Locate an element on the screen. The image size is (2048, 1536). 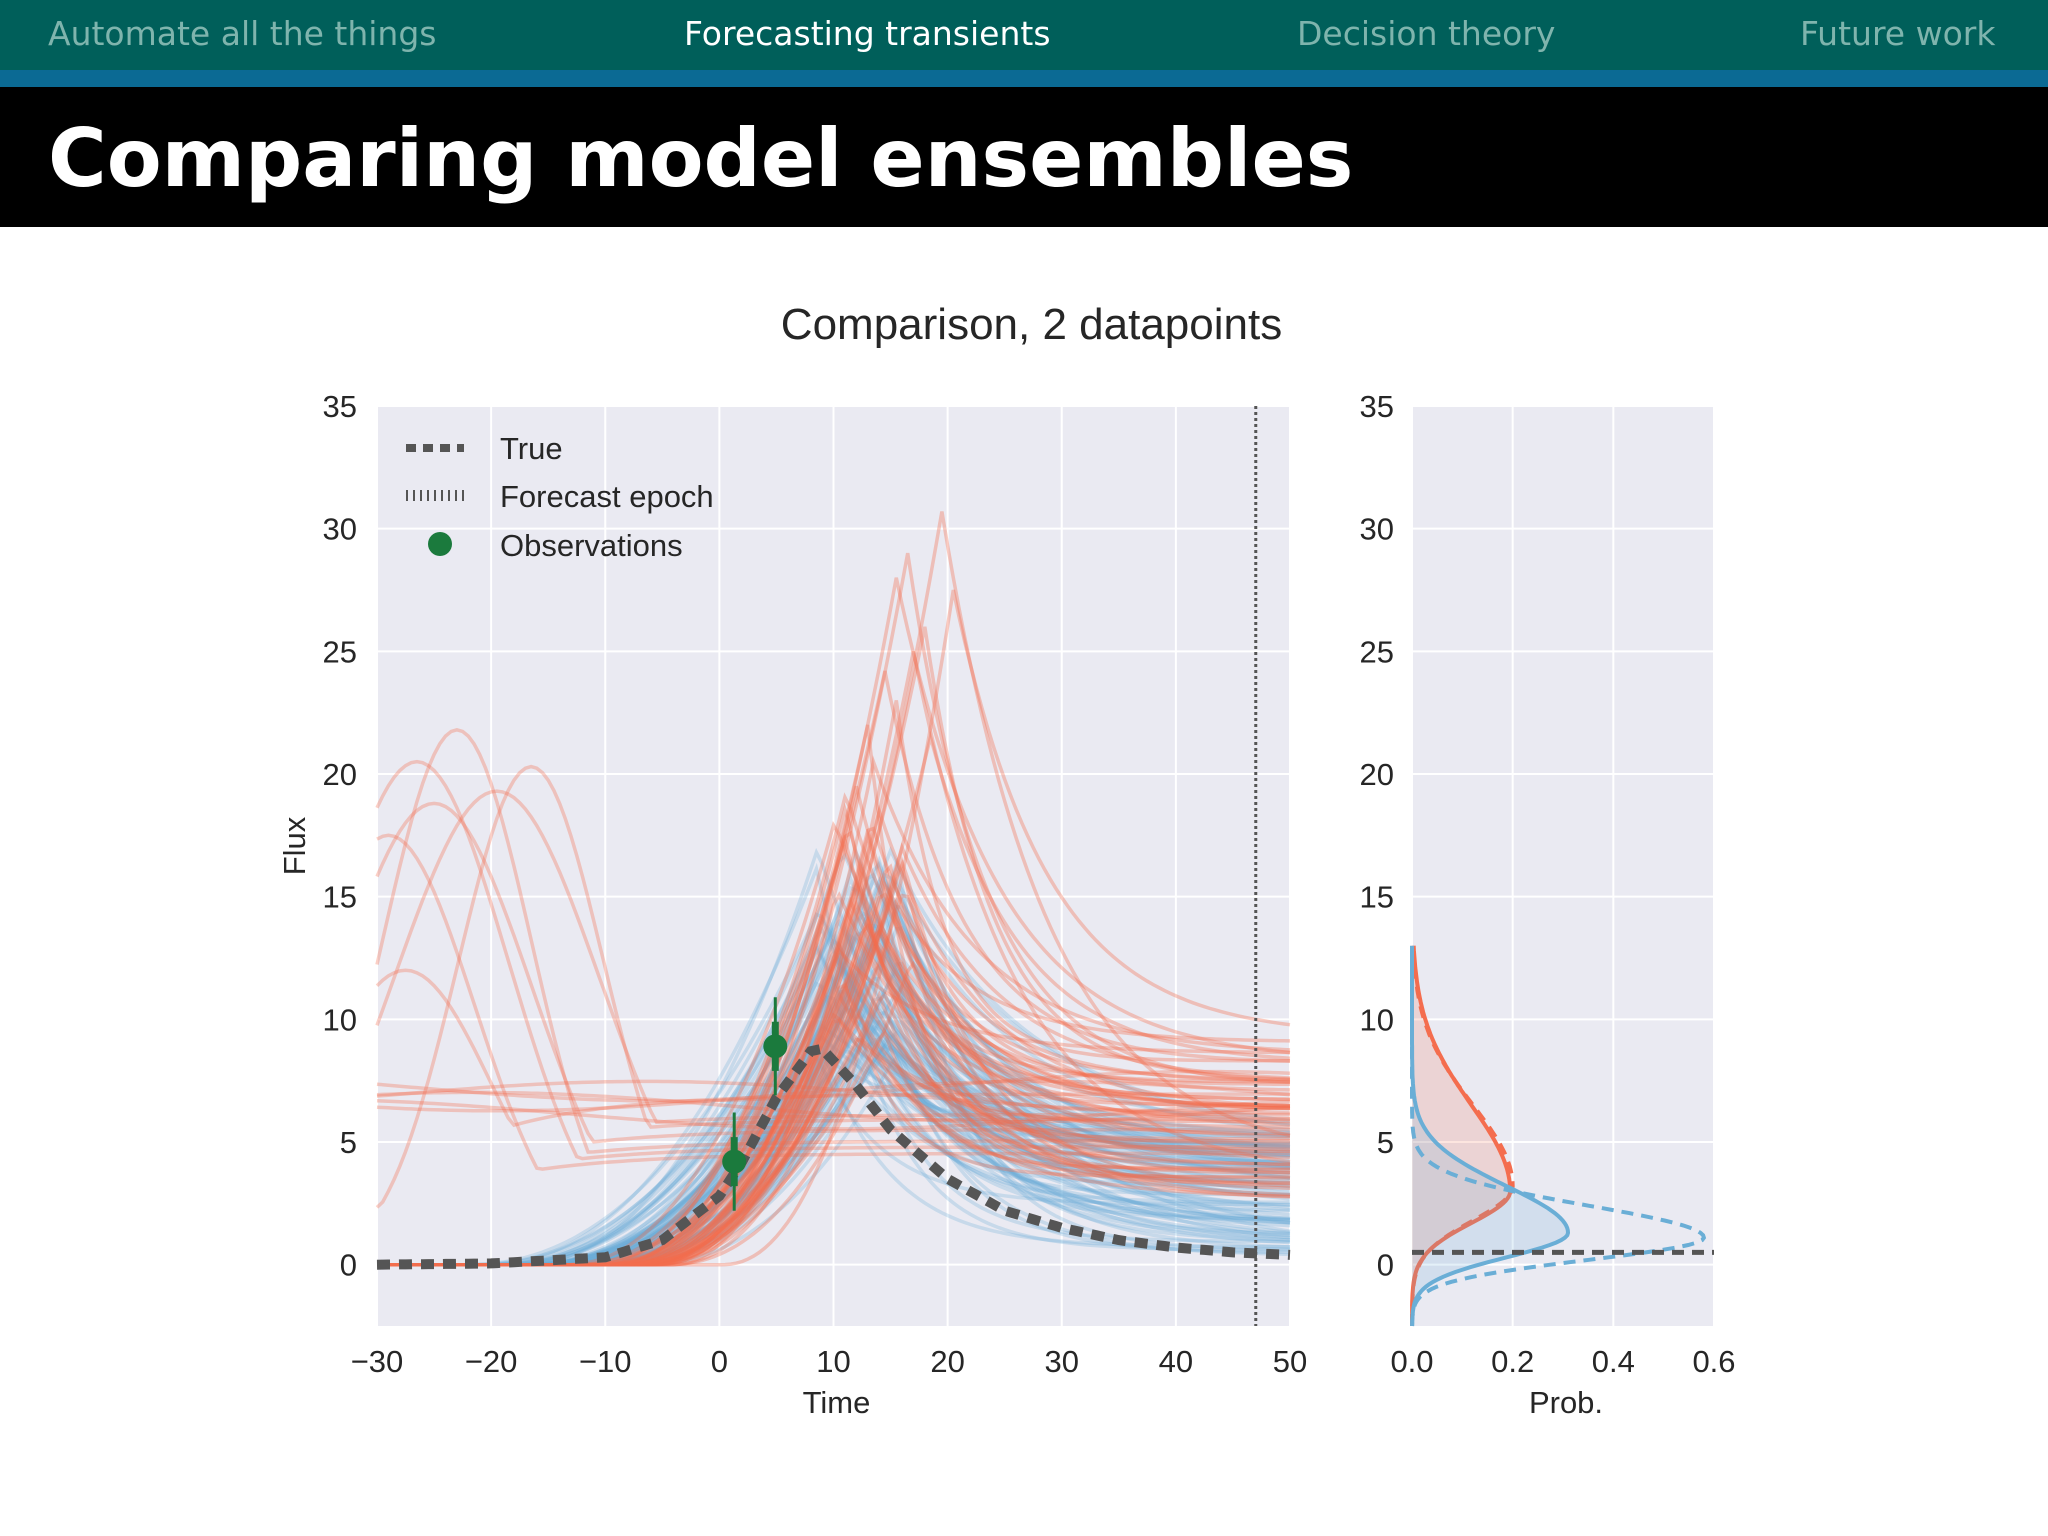
nav-accent-stripe is located at coordinates (1024, 78).